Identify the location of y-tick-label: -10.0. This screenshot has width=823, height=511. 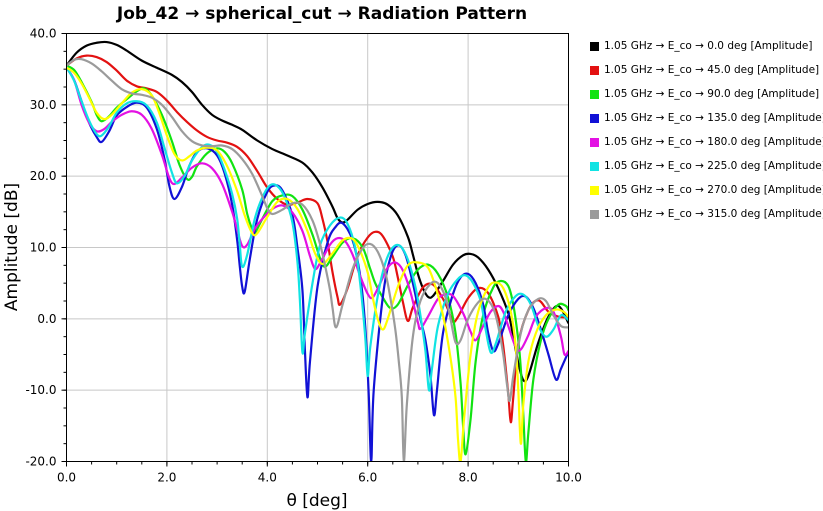
(40, 390).